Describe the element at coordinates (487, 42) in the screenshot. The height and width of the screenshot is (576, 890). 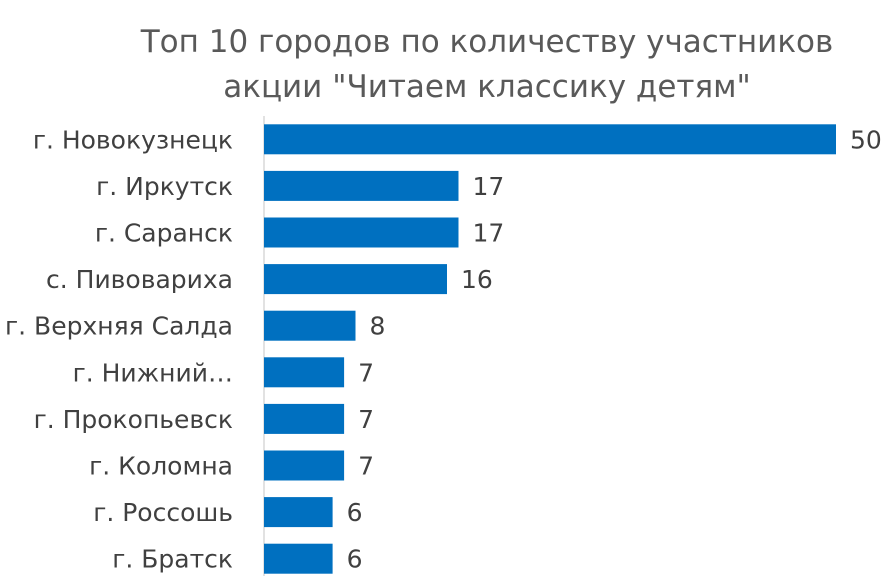
I see `chart-title-line-1: Топ 10 городов по количеству участников` at that location.